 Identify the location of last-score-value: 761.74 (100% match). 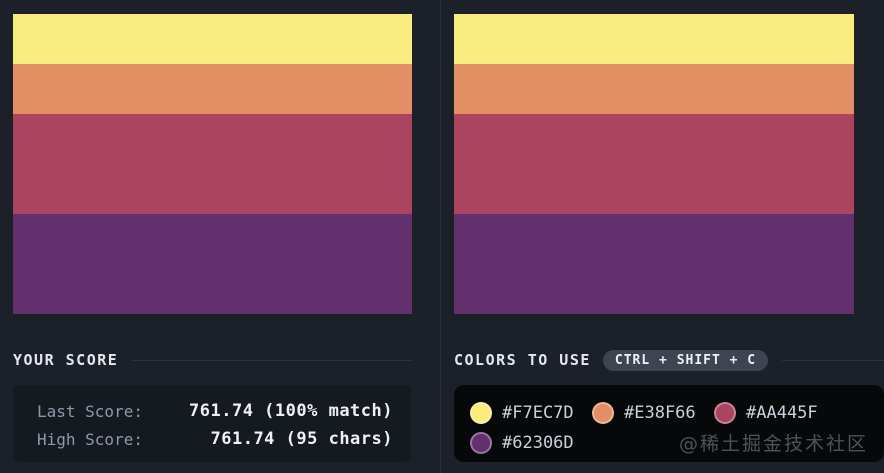
(291, 411).